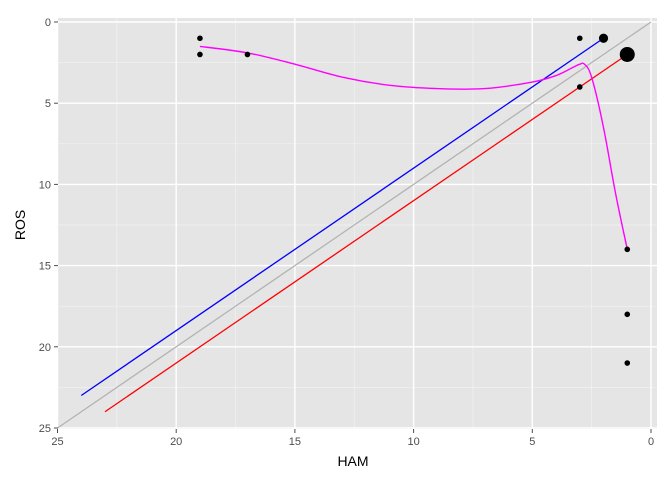 This screenshot has height=480, width=672. I want to click on x-axis-ticks: 25 20 15 10 5 0, so click(352, 438).